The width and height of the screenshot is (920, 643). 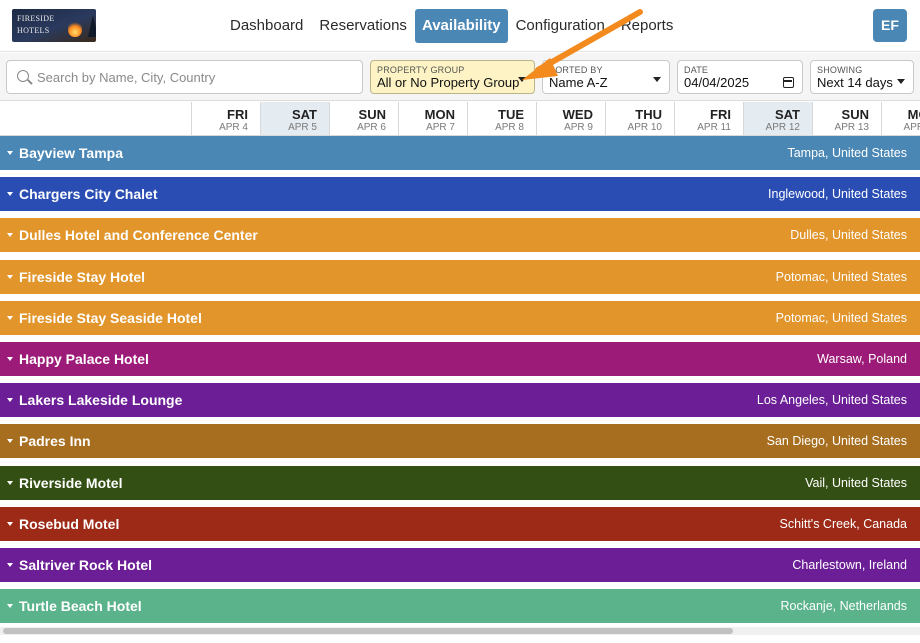 I want to click on property-row: Riverside Motel Vail, United States, so click(x=460, y=482).